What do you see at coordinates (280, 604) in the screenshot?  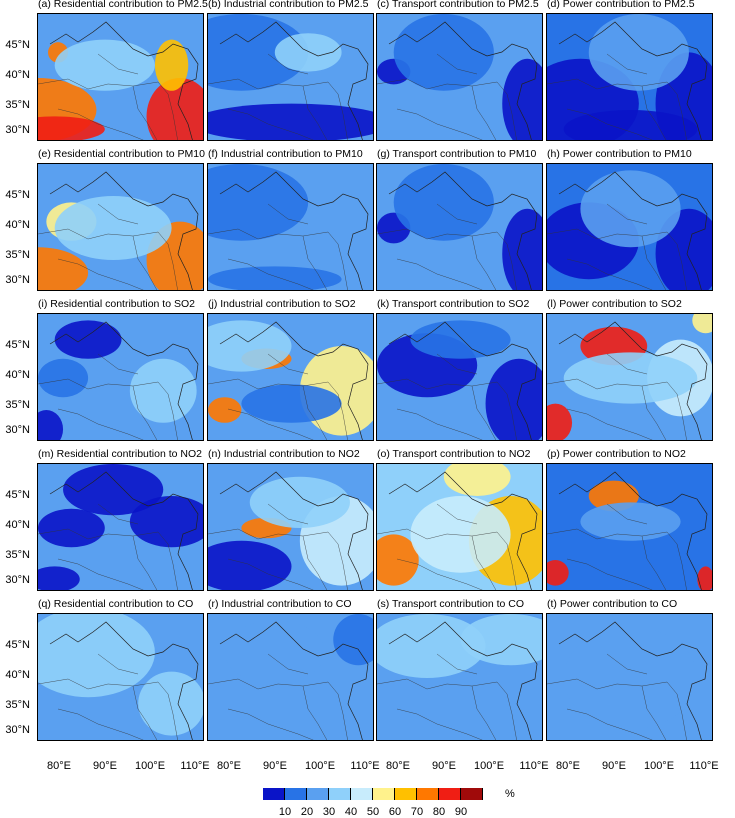 I see `panel-title: (r) Industrial contribution to CO` at bounding box center [280, 604].